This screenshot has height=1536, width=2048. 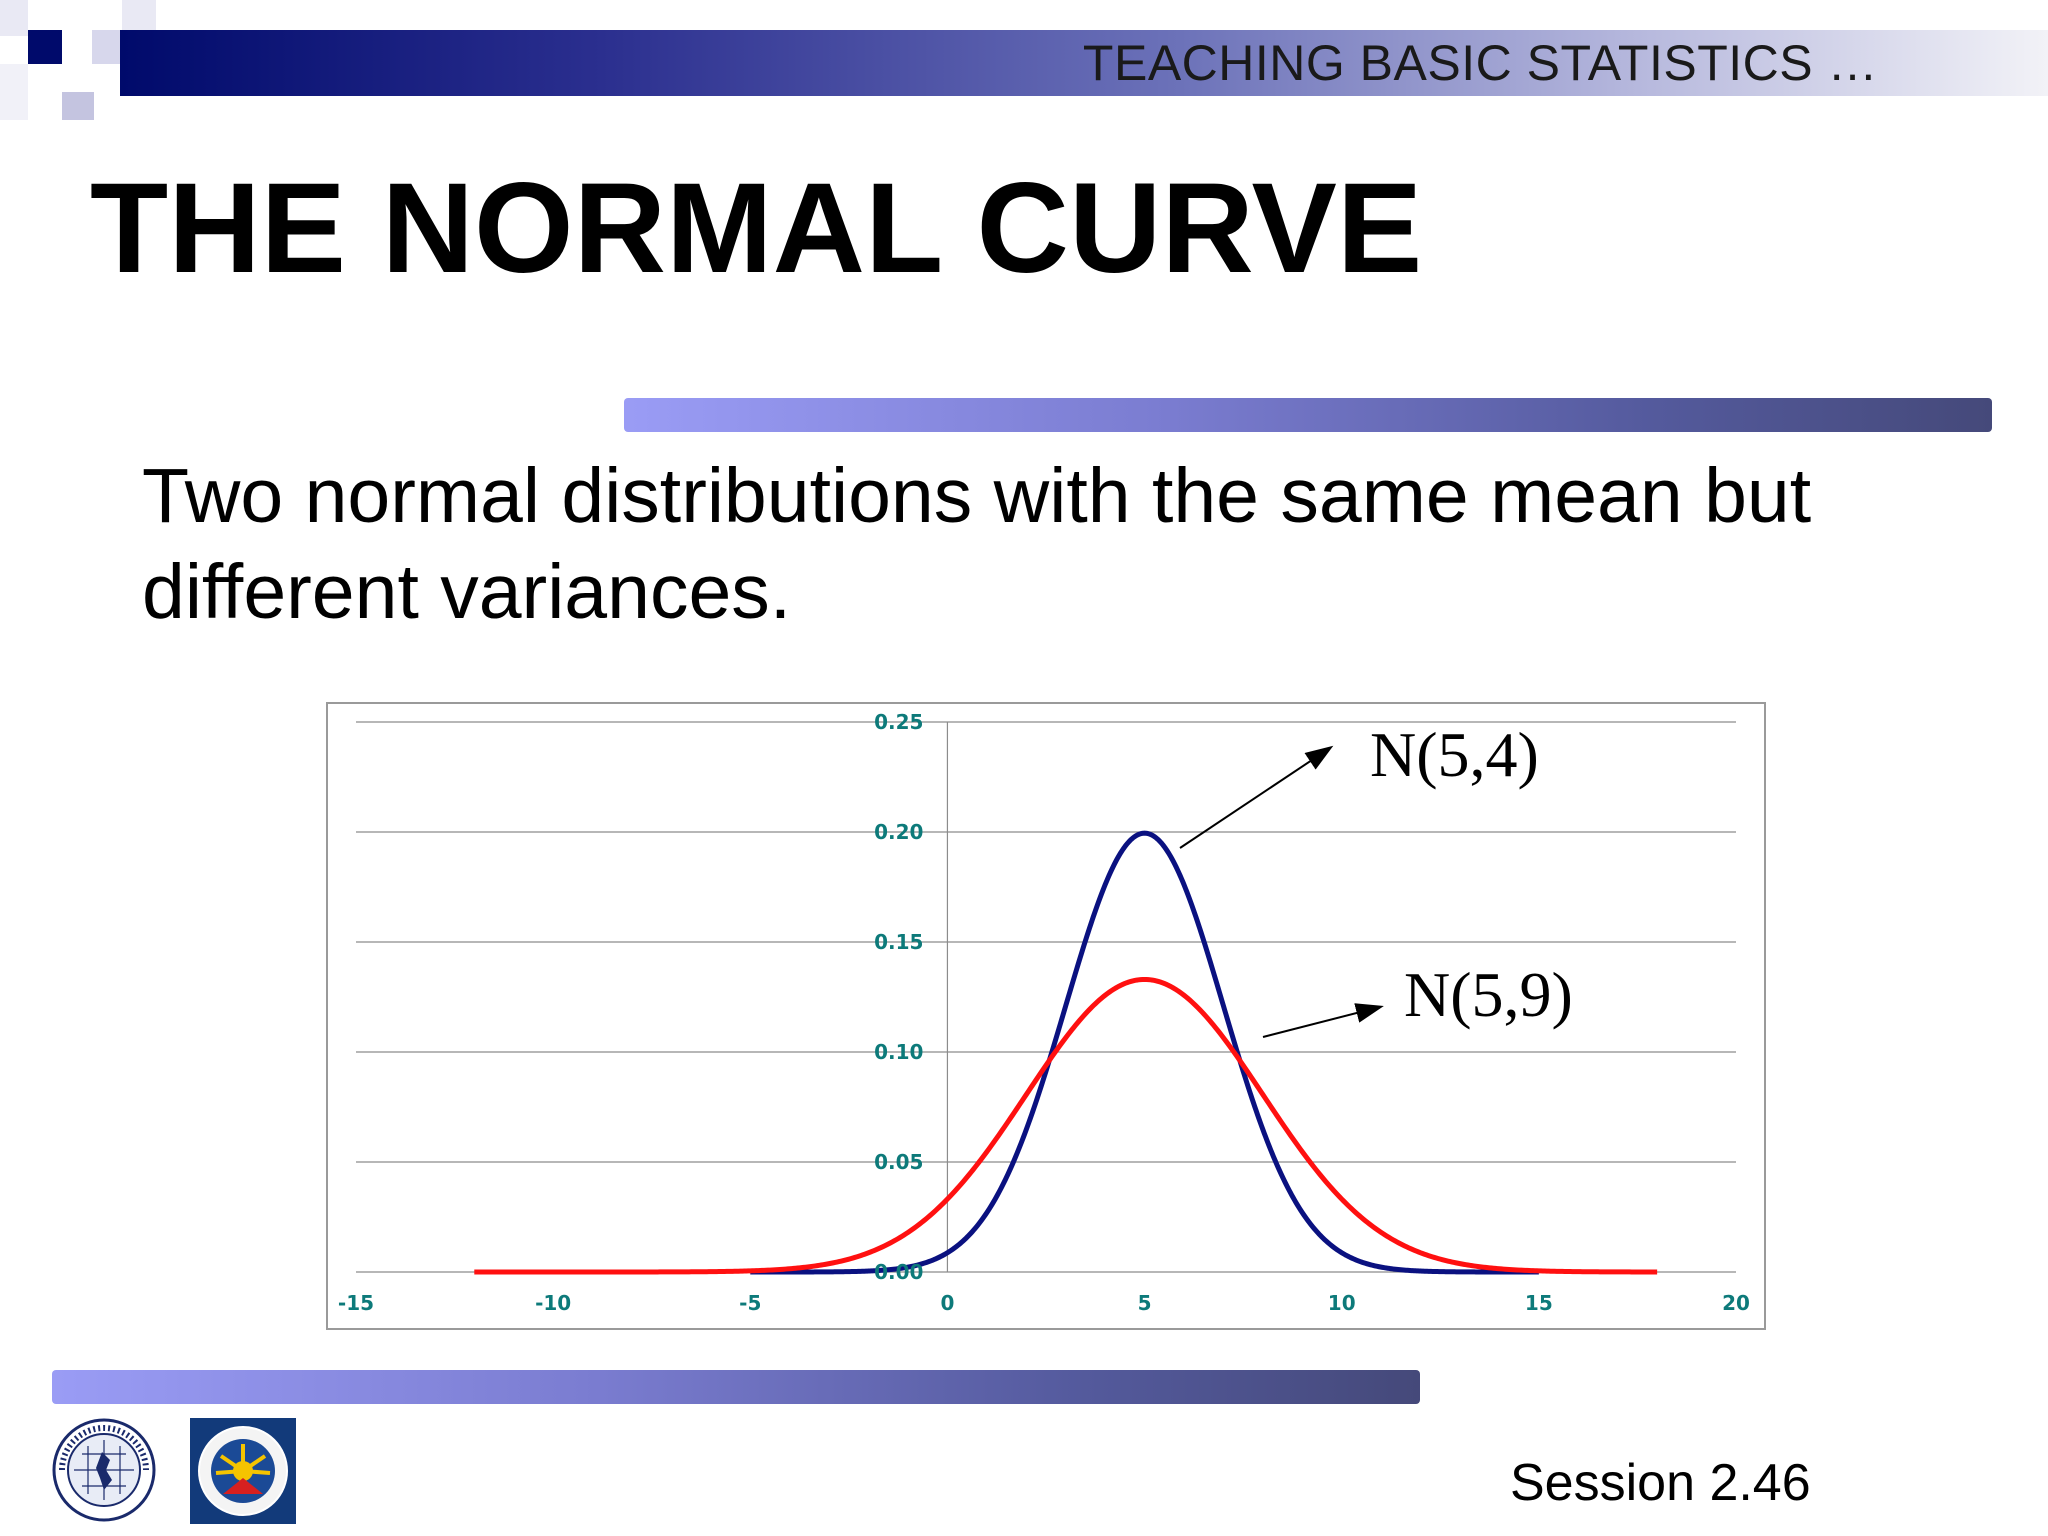 I want to click on session-number: Session 2.46, so click(x=1660, y=1483).